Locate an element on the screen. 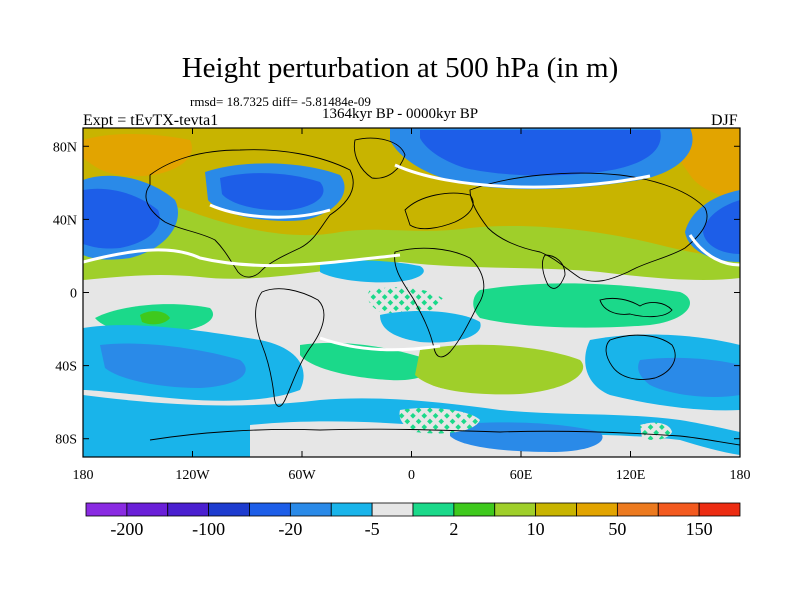  sh-hatched-east is located at coordinates (656, 431).